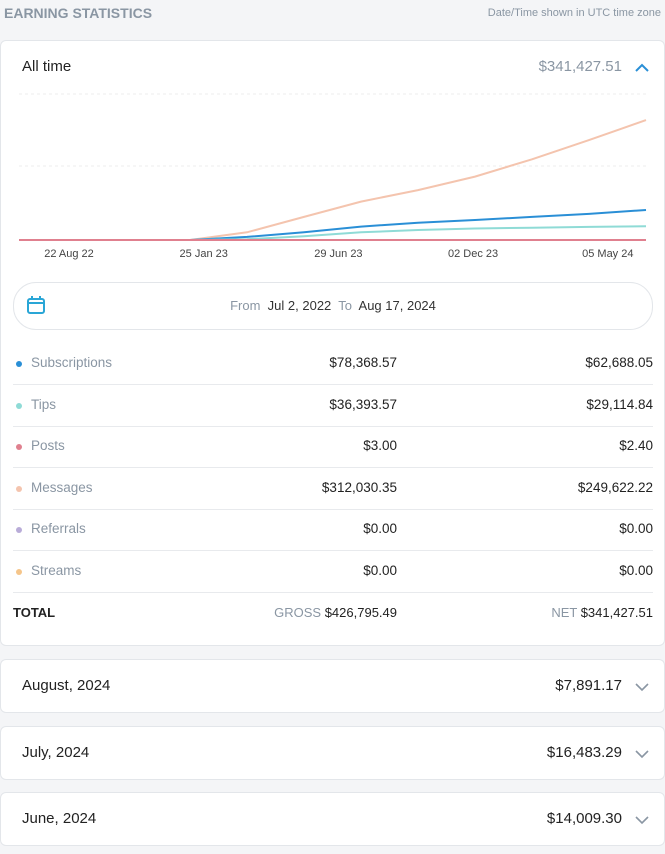  I want to click on month-card: July, 2024 $16,483.29, so click(332, 752).